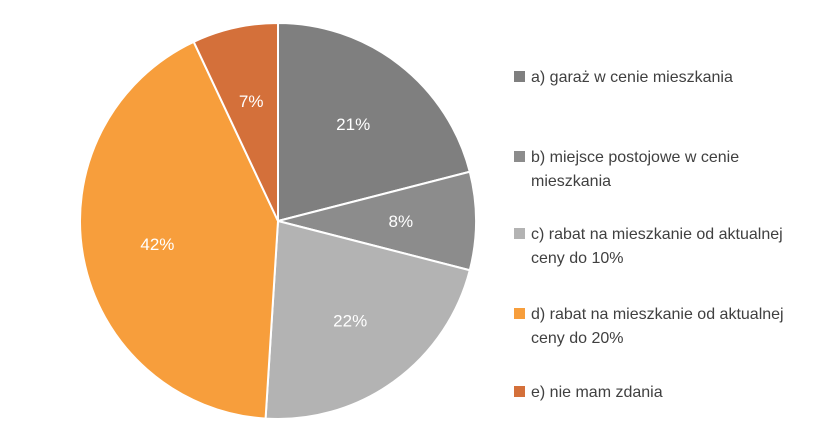 The image size is (827, 443). I want to click on legend-swatch-a, so click(519, 76).